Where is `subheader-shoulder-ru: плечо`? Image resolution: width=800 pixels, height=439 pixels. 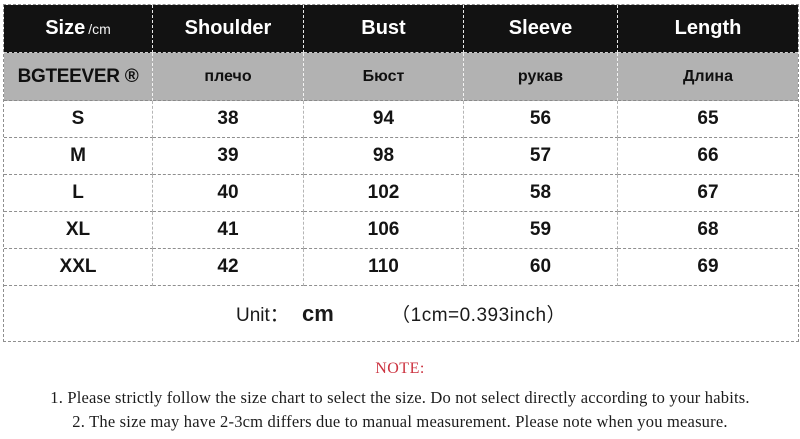
subheader-shoulder-ru: плечо is located at coordinates (228, 77).